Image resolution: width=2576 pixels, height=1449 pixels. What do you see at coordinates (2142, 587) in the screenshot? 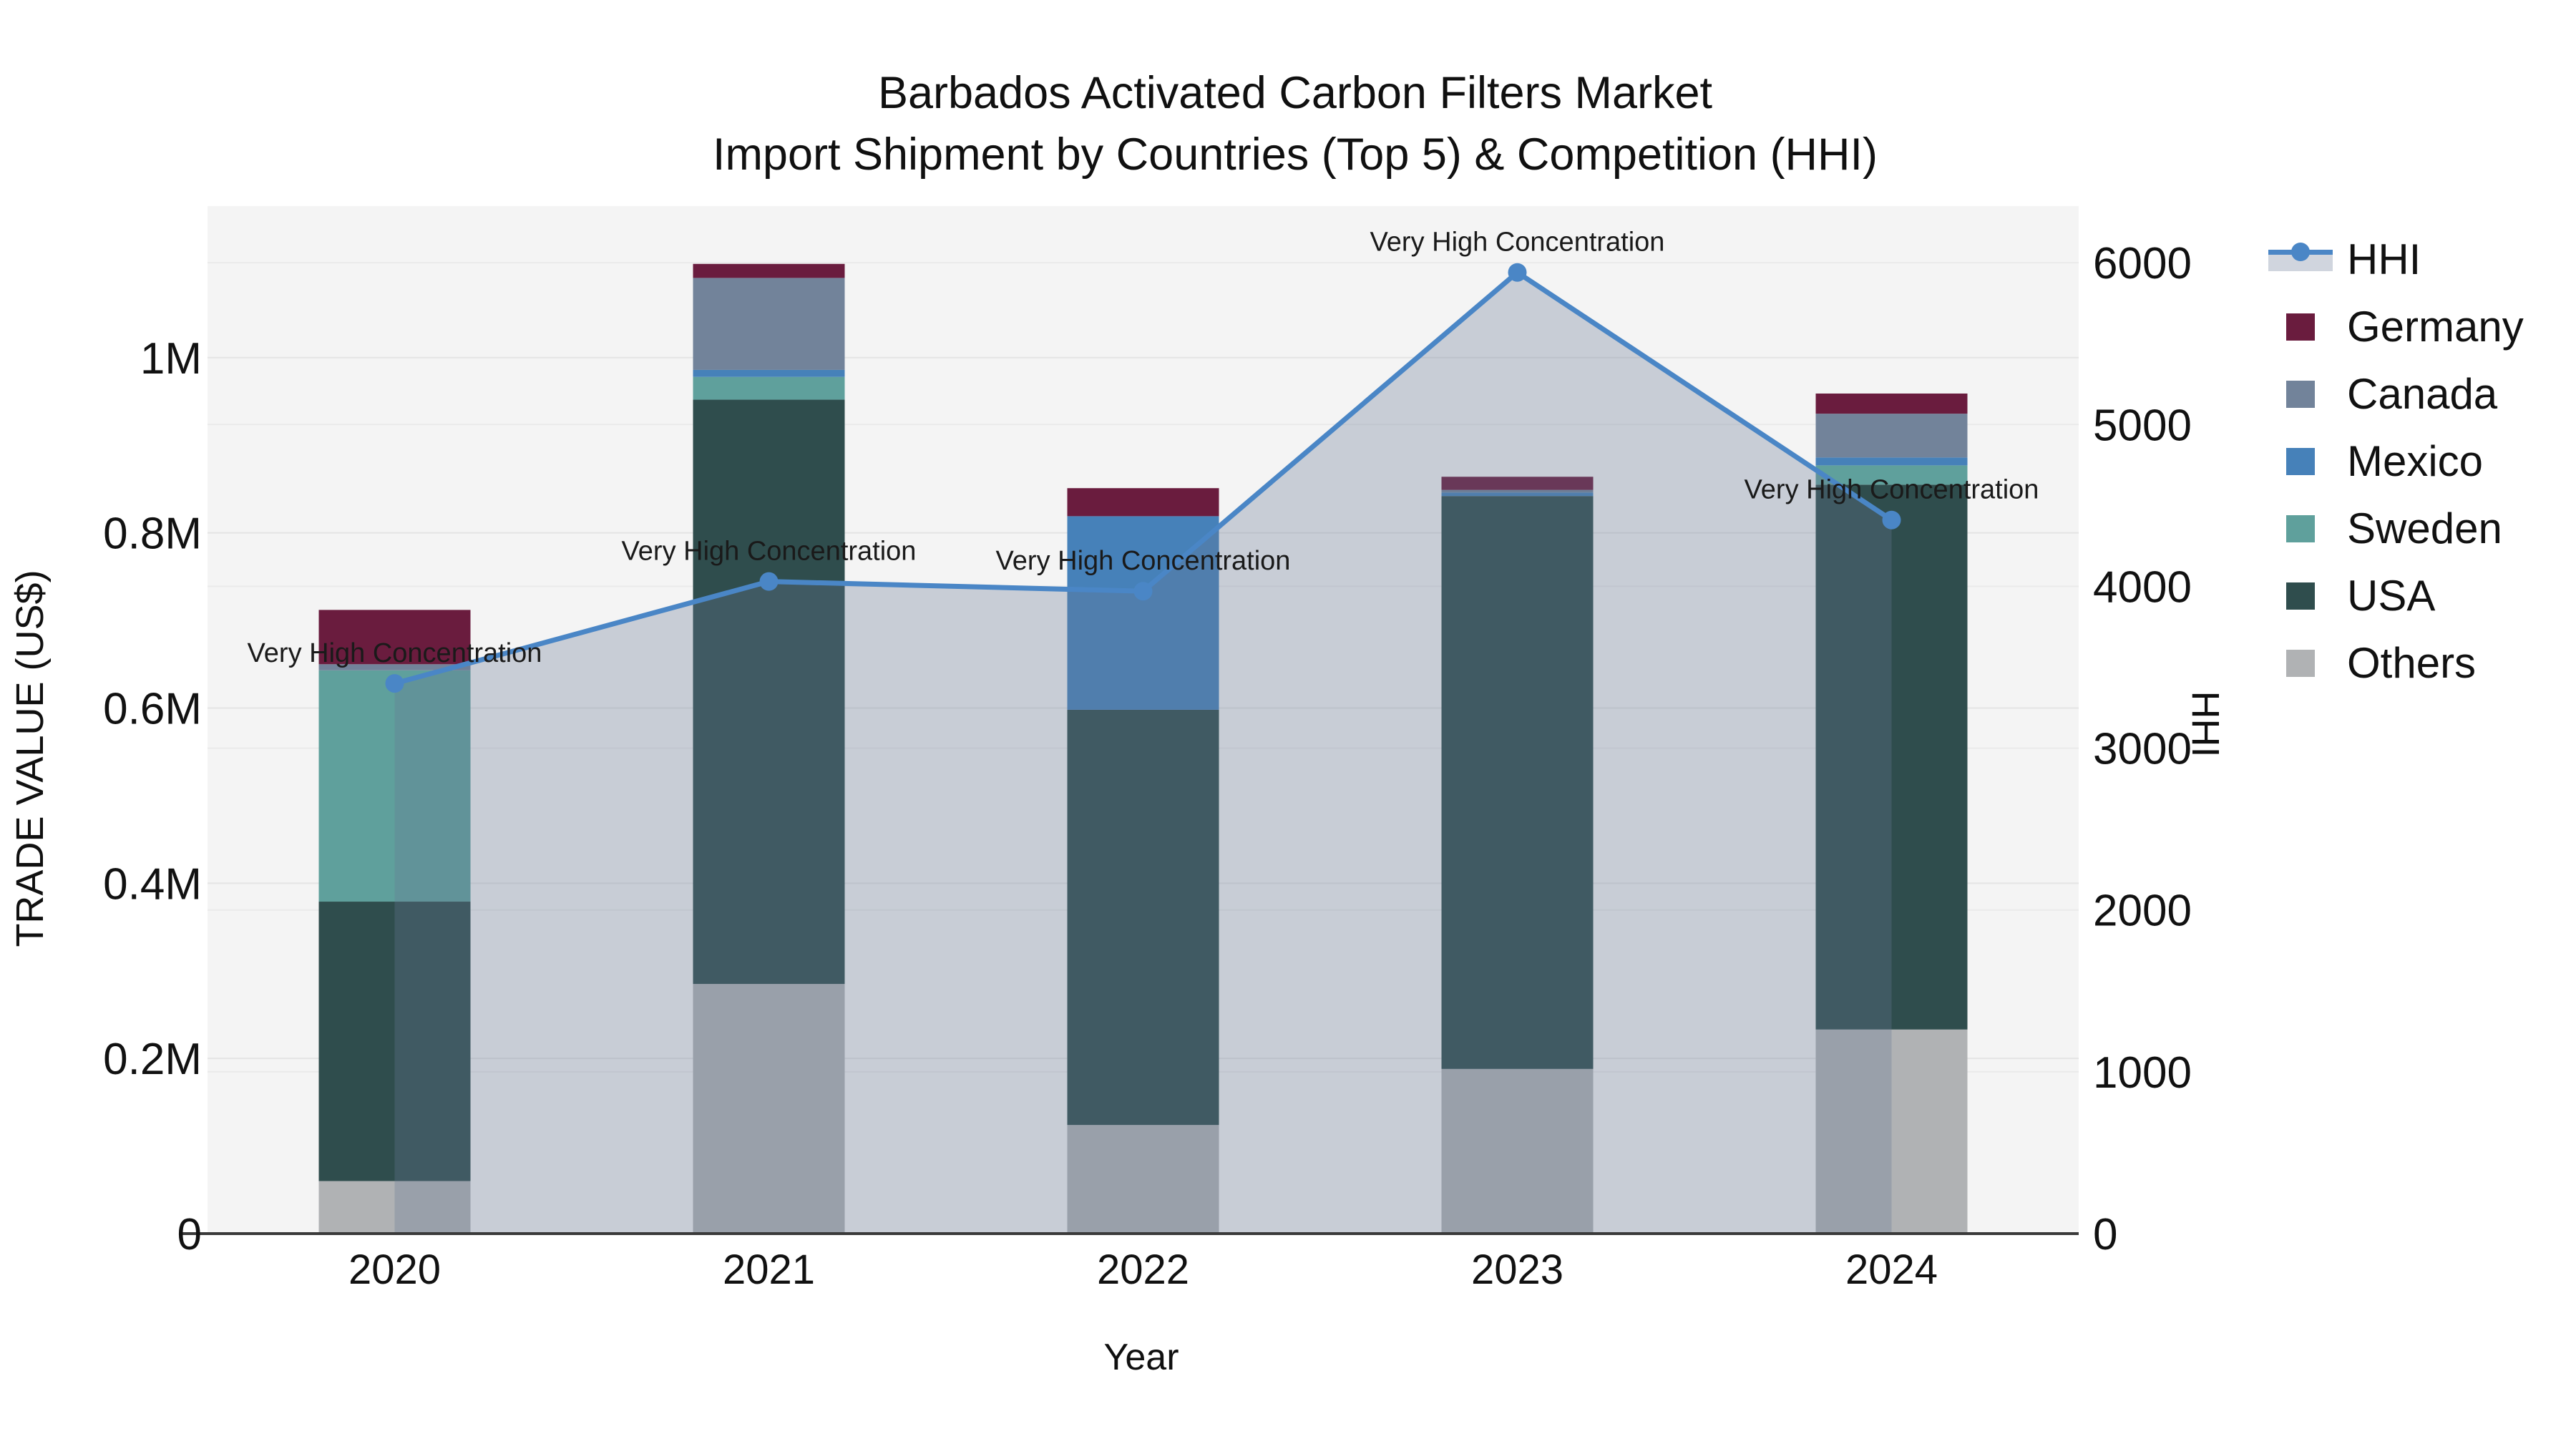
I see `y-right-tick-4000: 4000` at bounding box center [2142, 587].